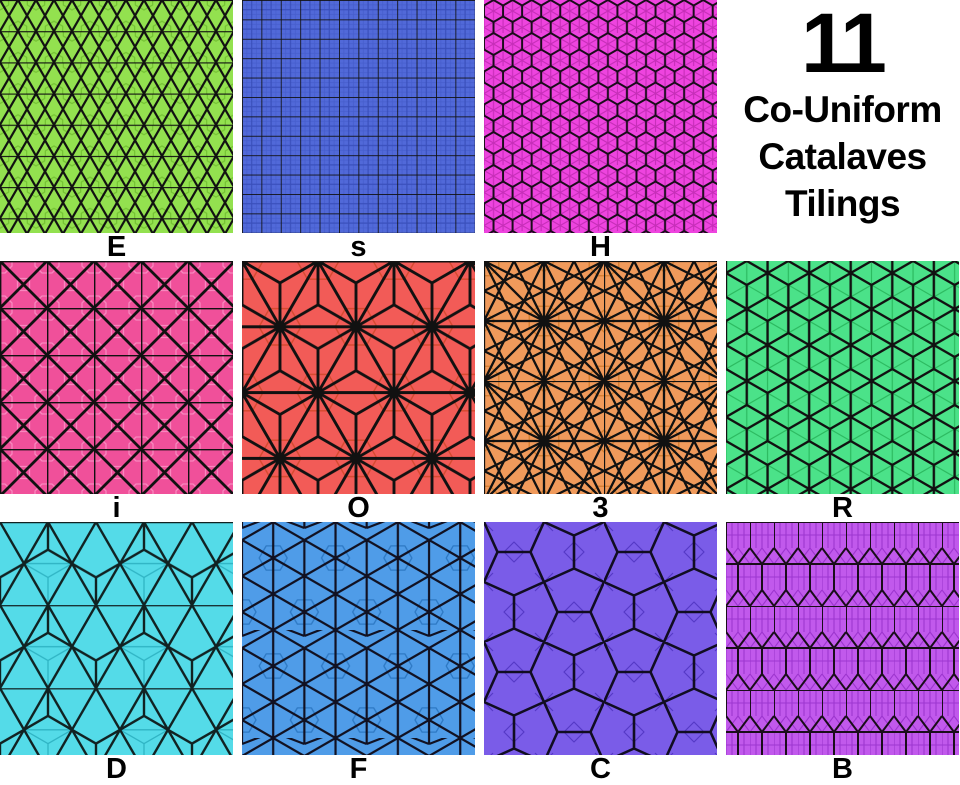 This screenshot has width=960, height=785. Describe the element at coordinates (116, 377) in the screenshot. I see `tiling-pattern-i` at that location.